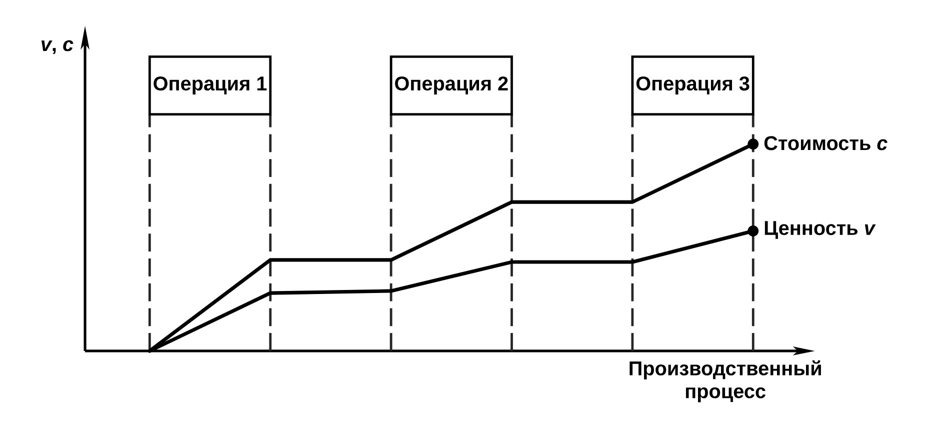  Describe the element at coordinates (725, 381) in the screenshot. I see `x-axis-title: Производственный процесс` at that location.